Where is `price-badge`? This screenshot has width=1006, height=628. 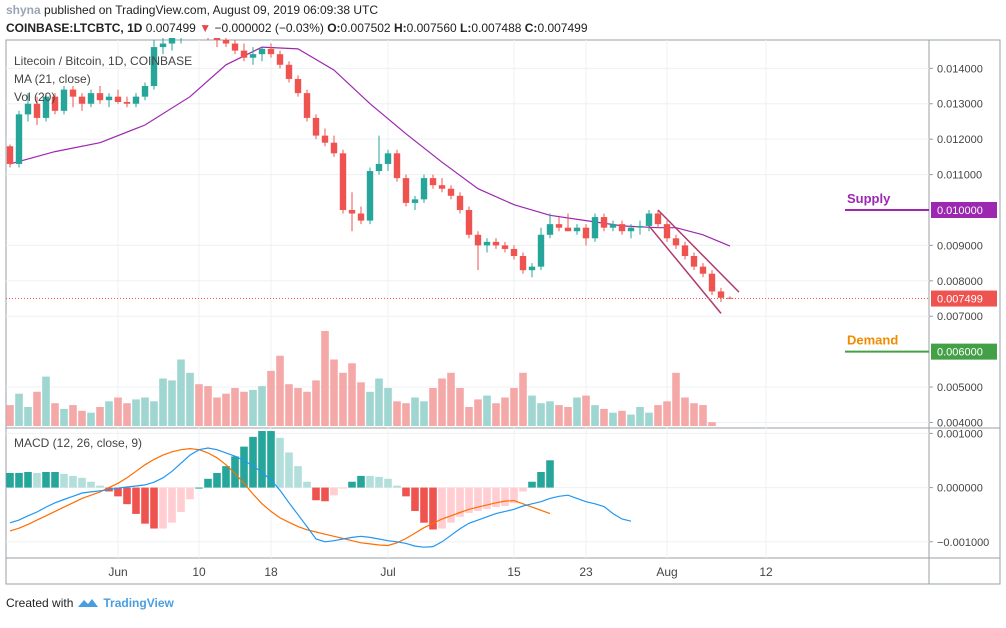 price-badge is located at coordinates (964, 298).